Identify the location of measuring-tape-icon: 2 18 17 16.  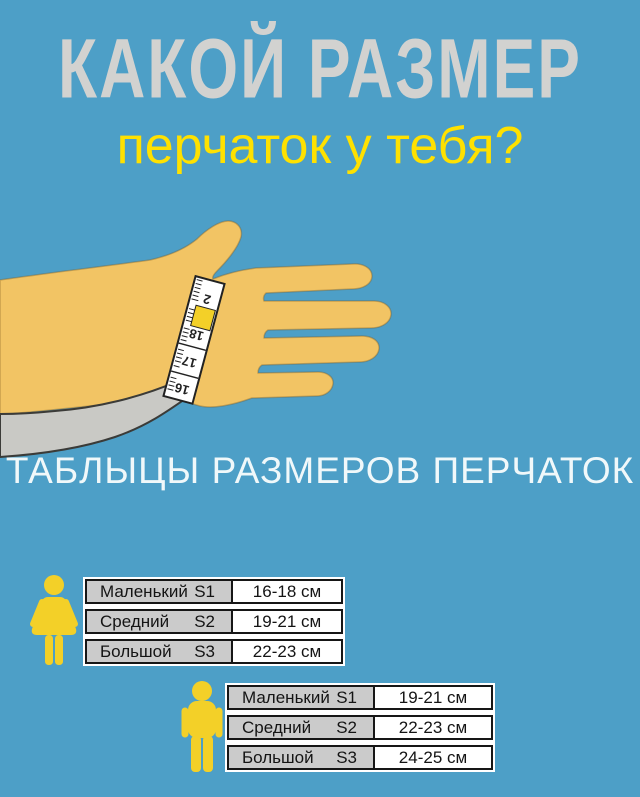
(194, 339).